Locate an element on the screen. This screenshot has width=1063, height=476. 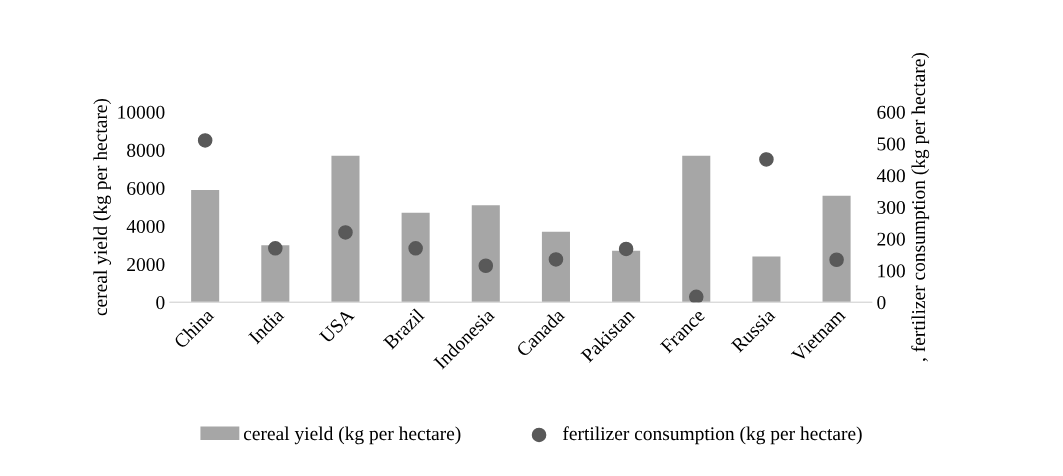
x-tick-label: USA is located at coordinates (337, 326).